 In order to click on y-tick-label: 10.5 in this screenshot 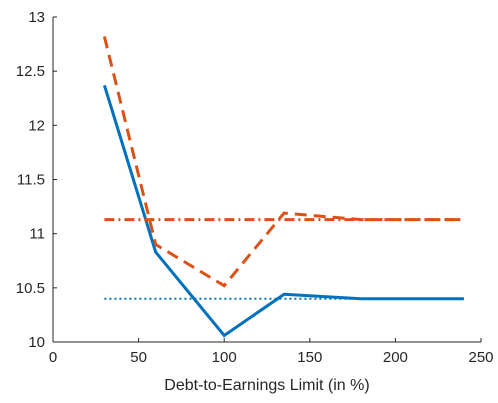, I will do `click(30, 288)`.